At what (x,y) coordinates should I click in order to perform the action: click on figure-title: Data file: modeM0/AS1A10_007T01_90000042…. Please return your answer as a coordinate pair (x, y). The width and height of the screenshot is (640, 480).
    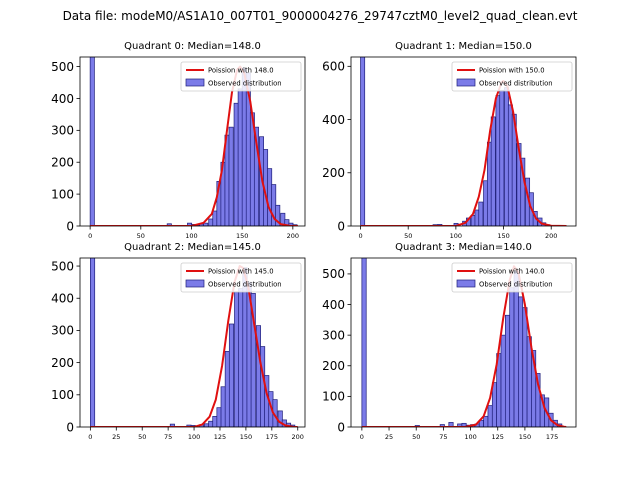
    Looking at the image, I should click on (320, 16).